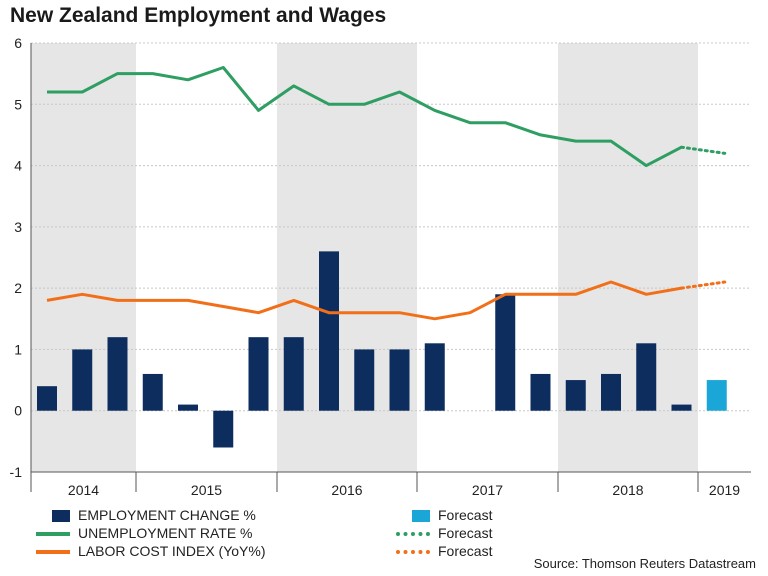  I want to click on chart-title: New Zealand Employment and Wages, so click(198, 15).